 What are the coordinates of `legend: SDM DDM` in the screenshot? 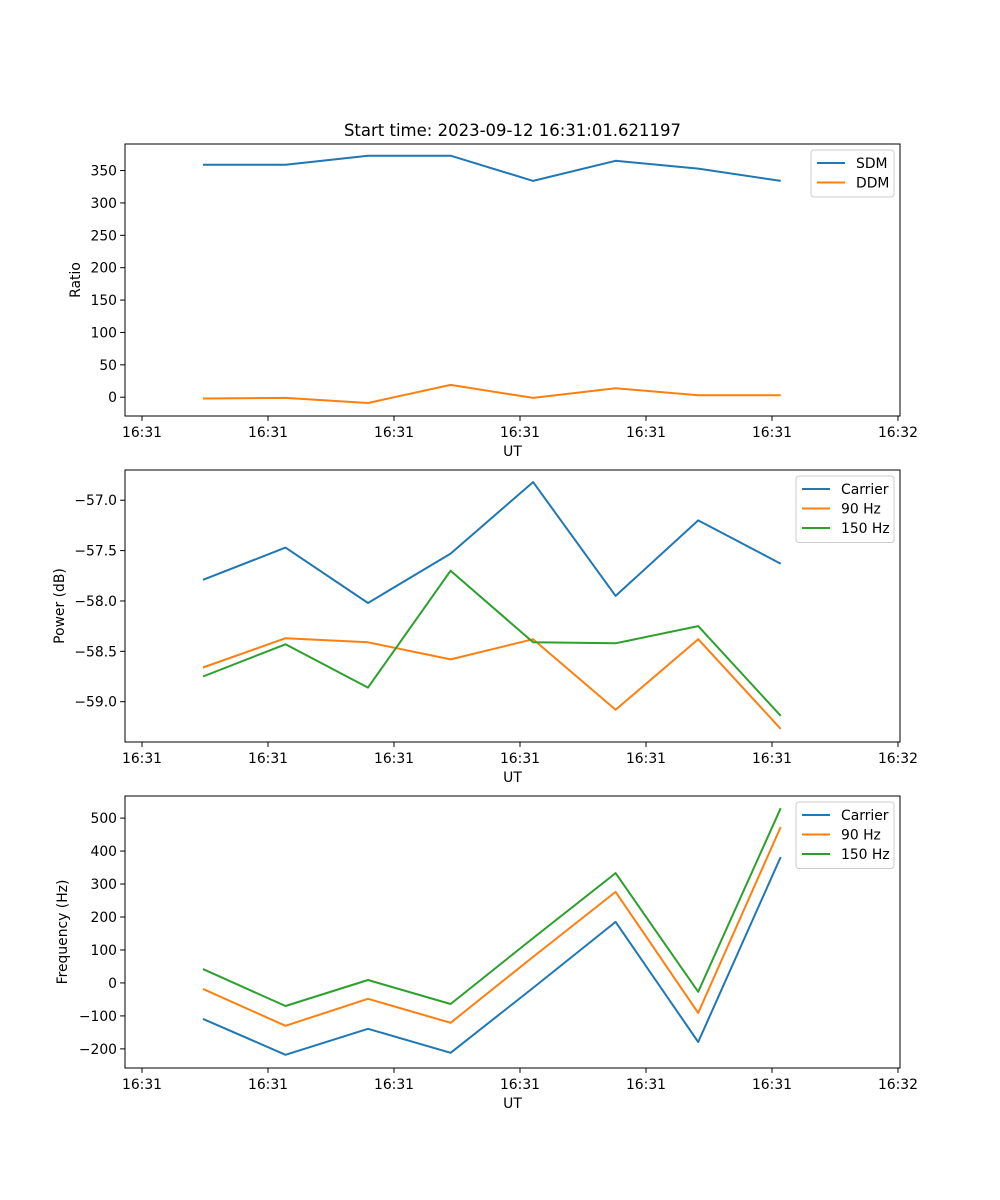 It's located at (852, 173).